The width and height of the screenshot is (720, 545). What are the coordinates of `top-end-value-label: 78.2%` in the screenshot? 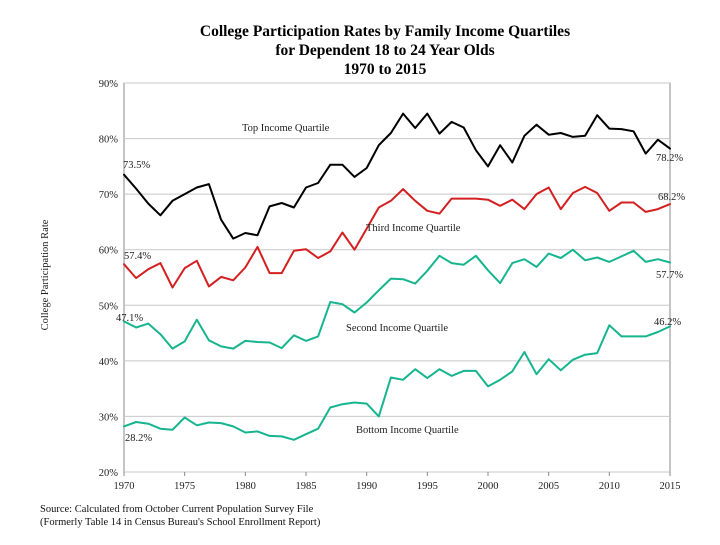 It's located at (669, 158).